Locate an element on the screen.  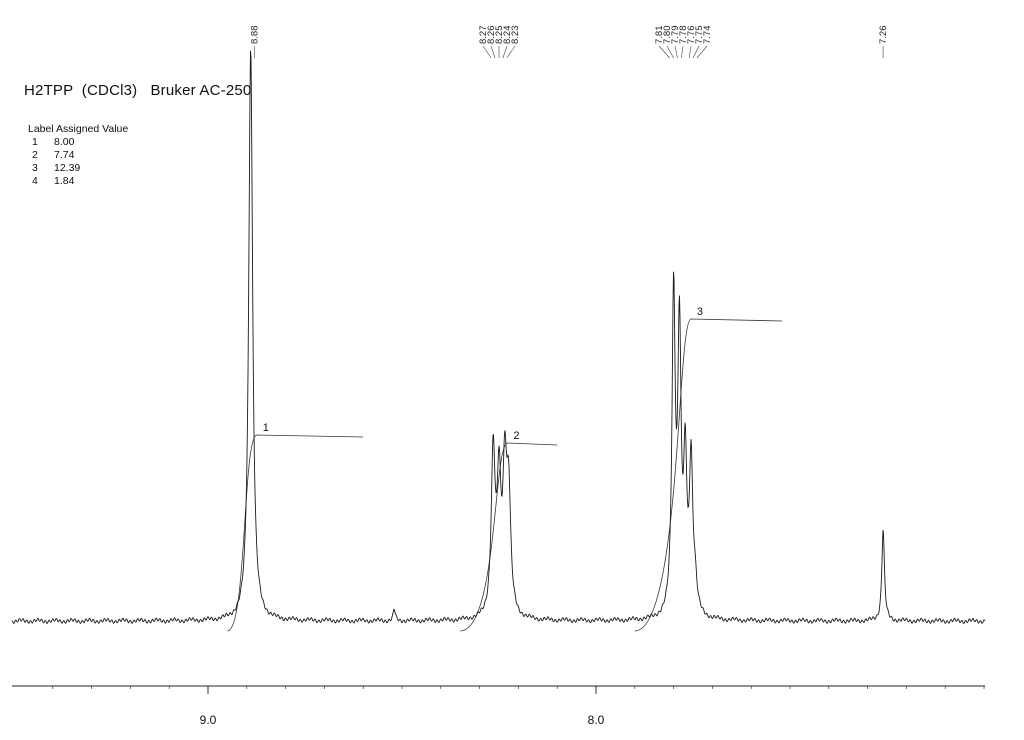
integral-table-row: 1 8.00 is located at coordinates (78, 142).